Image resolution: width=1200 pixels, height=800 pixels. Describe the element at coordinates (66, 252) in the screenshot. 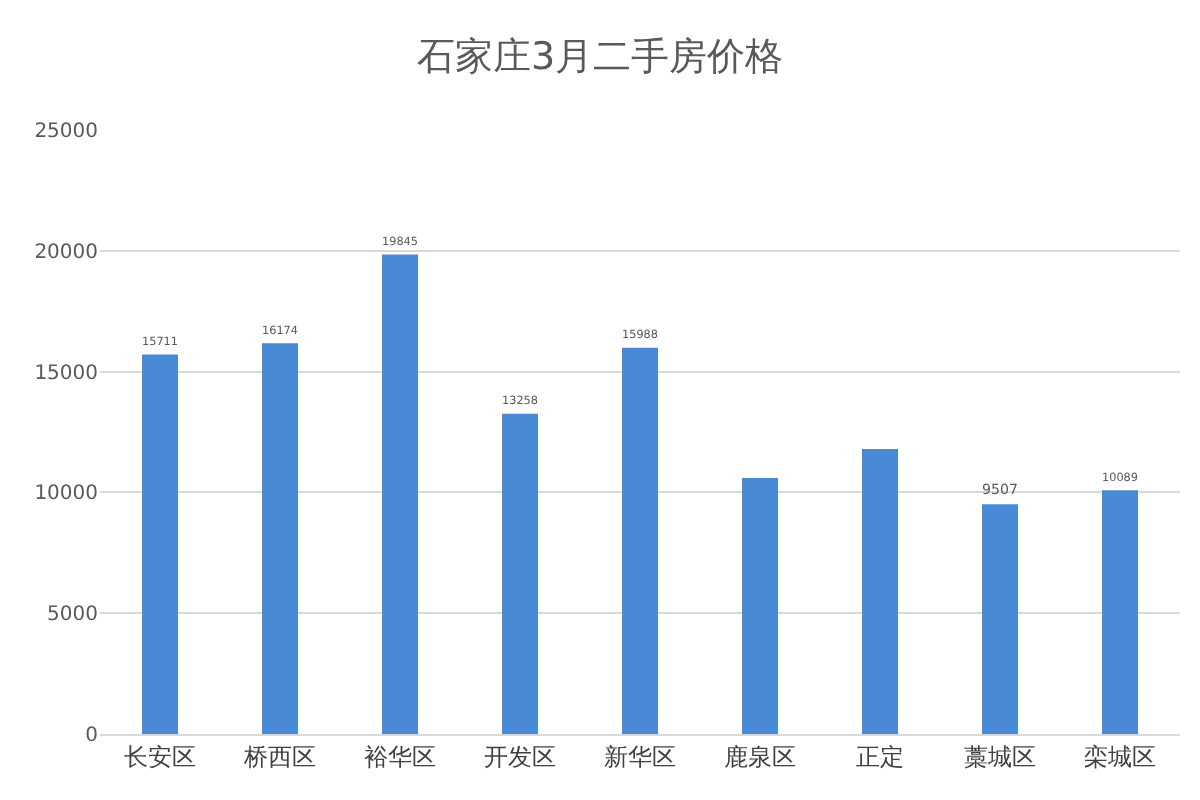

I see `y-tick-label: 20000` at that location.